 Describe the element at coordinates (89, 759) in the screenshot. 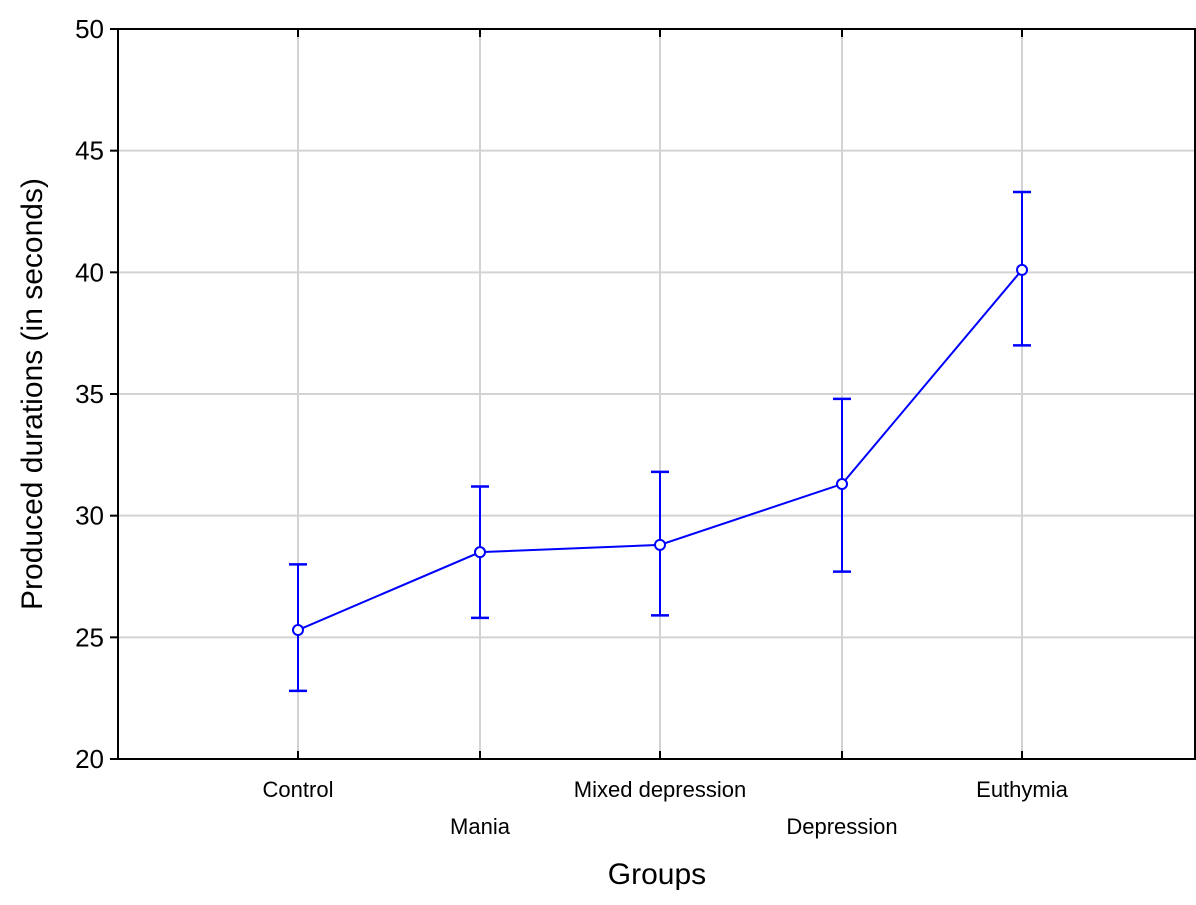

I see `y-tick-label: 20` at that location.